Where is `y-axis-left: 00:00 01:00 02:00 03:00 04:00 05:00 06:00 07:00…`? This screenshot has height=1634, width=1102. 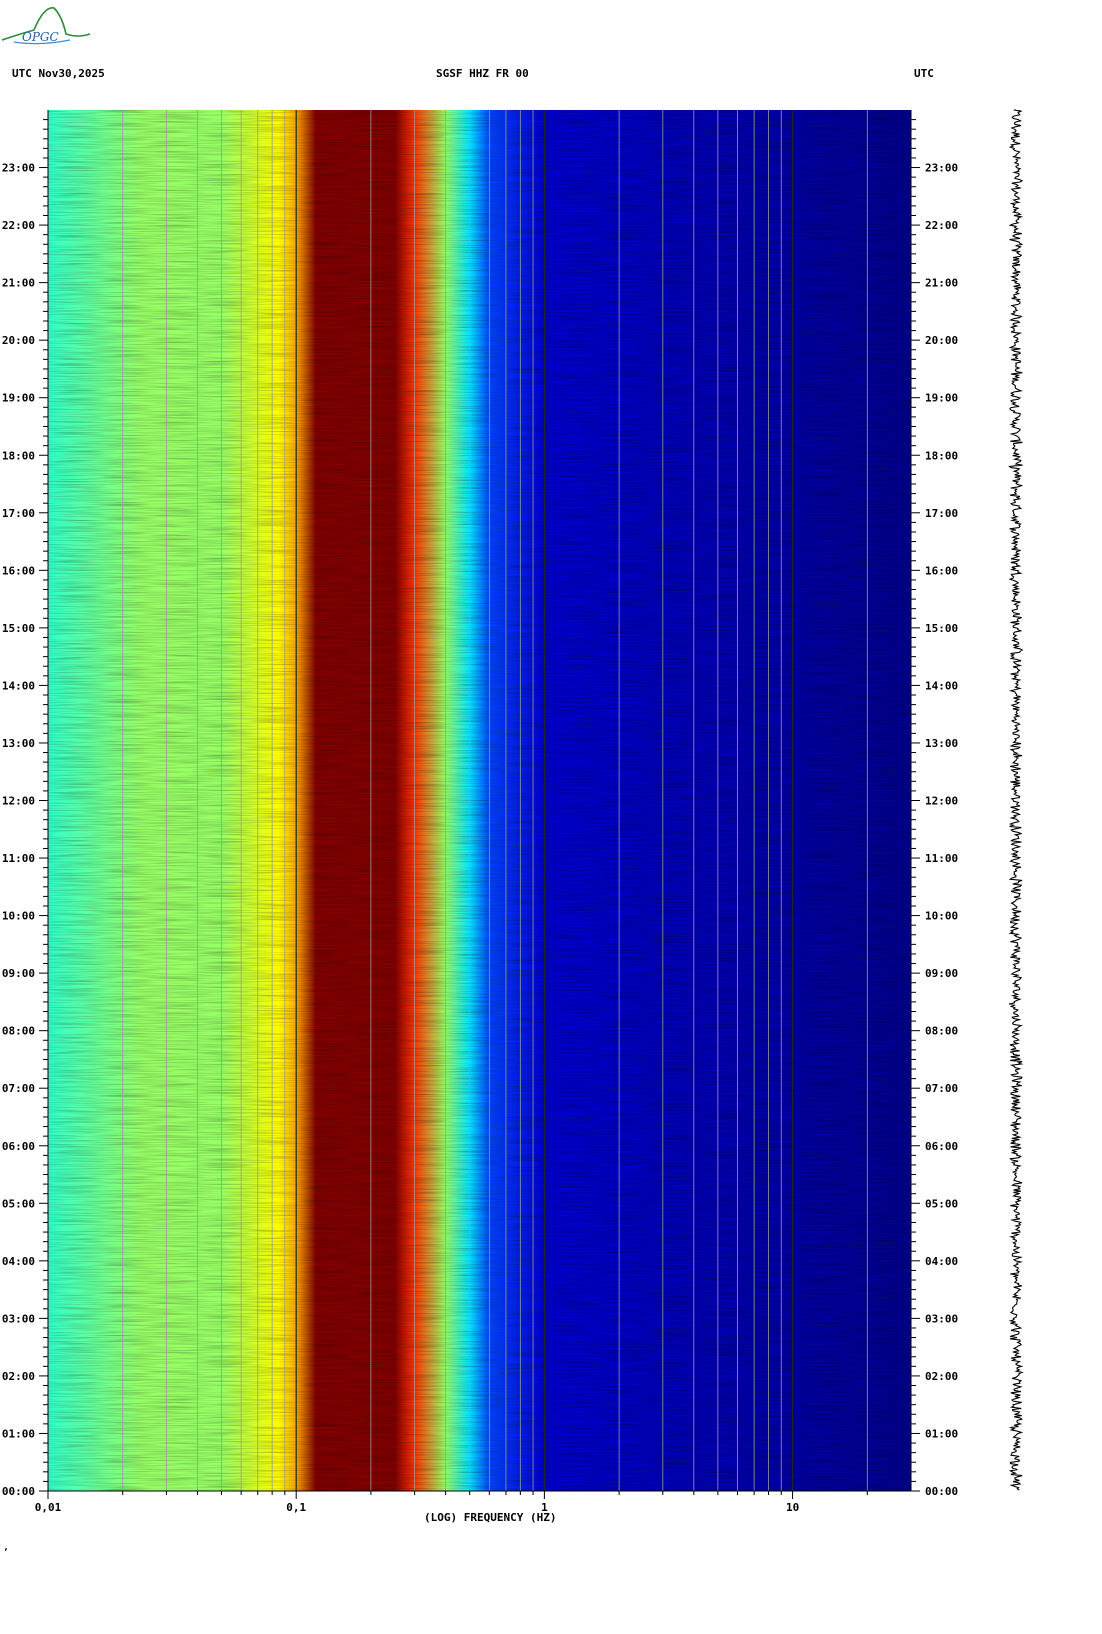 y-axis-left: 00:00 01:00 02:00 03:00 04:00 05:00 06:00 07:00… is located at coordinates (25, 804).